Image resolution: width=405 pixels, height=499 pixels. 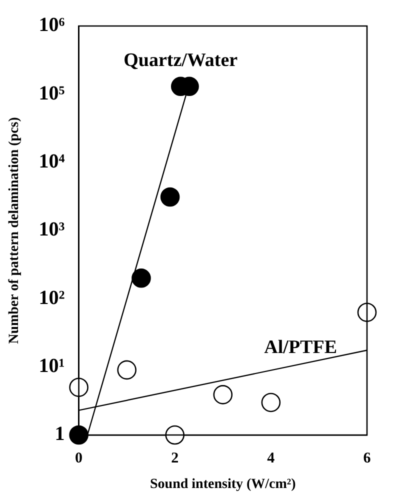 What do you see at coordinates (175, 458) in the screenshot?
I see `x-tick-label: 2` at bounding box center [175, 458].